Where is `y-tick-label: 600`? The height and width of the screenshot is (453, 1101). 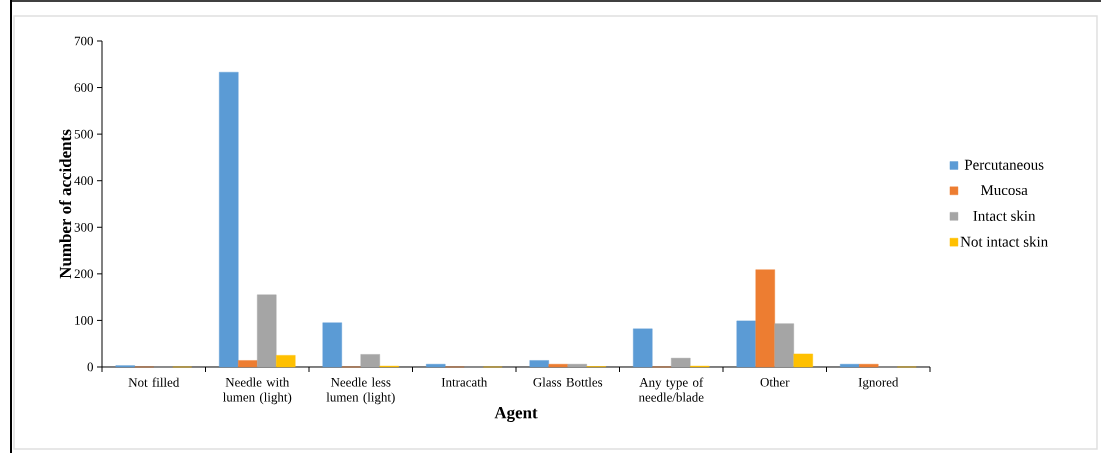 y-tick-label: 600 is located at coordinates (83, 87).